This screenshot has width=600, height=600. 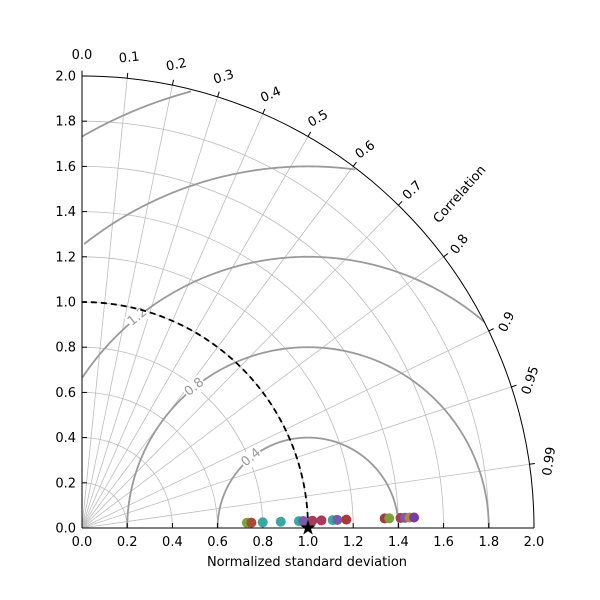 I want to click on x-tick-label: 0.6, so click(x=217, y=542).